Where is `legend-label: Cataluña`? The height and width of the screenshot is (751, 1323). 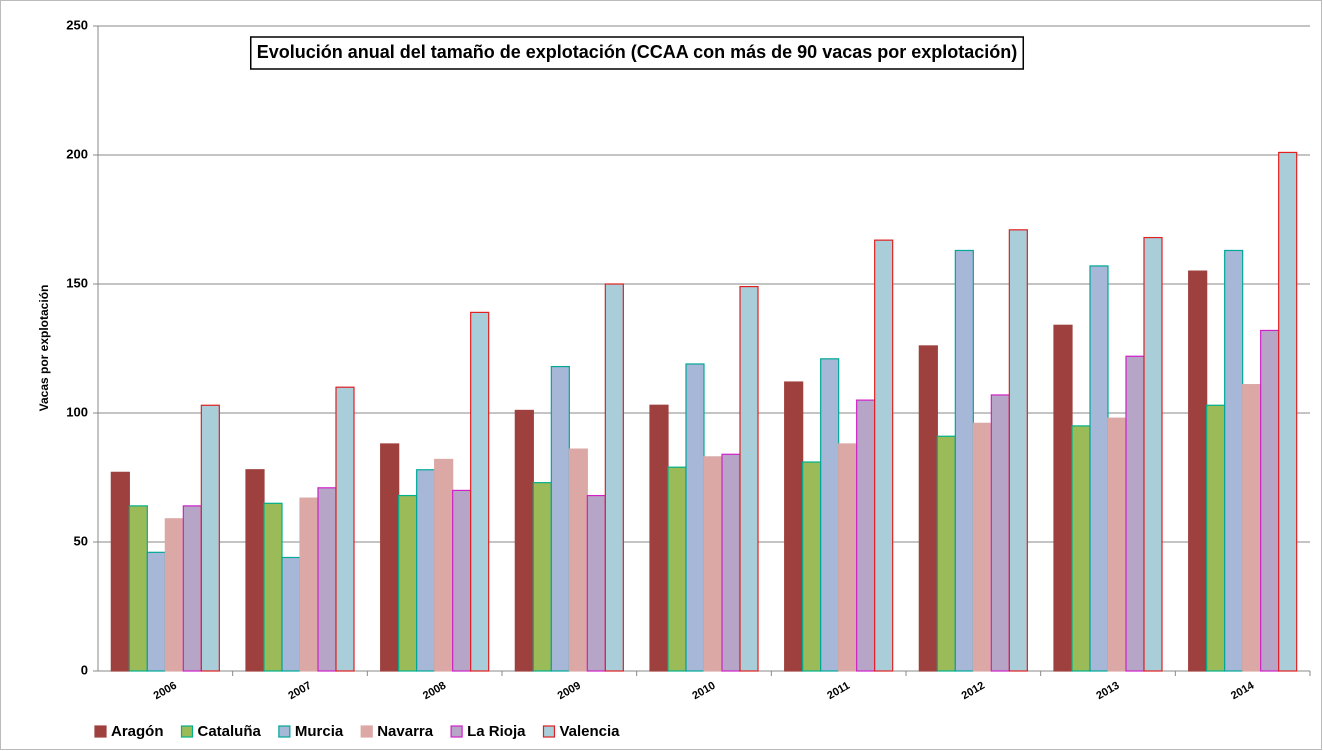
legend-label: Cataluña is located at coordinates (230, 731).